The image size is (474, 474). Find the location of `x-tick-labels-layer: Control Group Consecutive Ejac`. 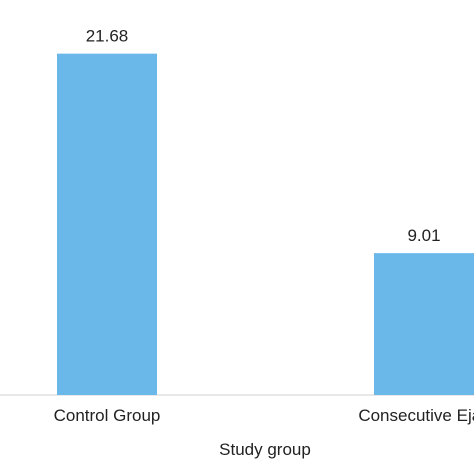

x-tick-labels-layer: Control Group Consecutive Ejac is located at coordinates (264, 415).